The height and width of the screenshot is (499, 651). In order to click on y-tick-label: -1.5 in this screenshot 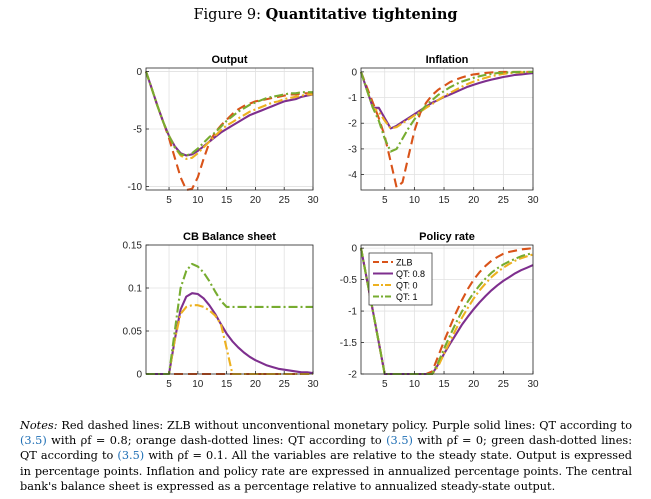, I will do `click(349, 343)`.